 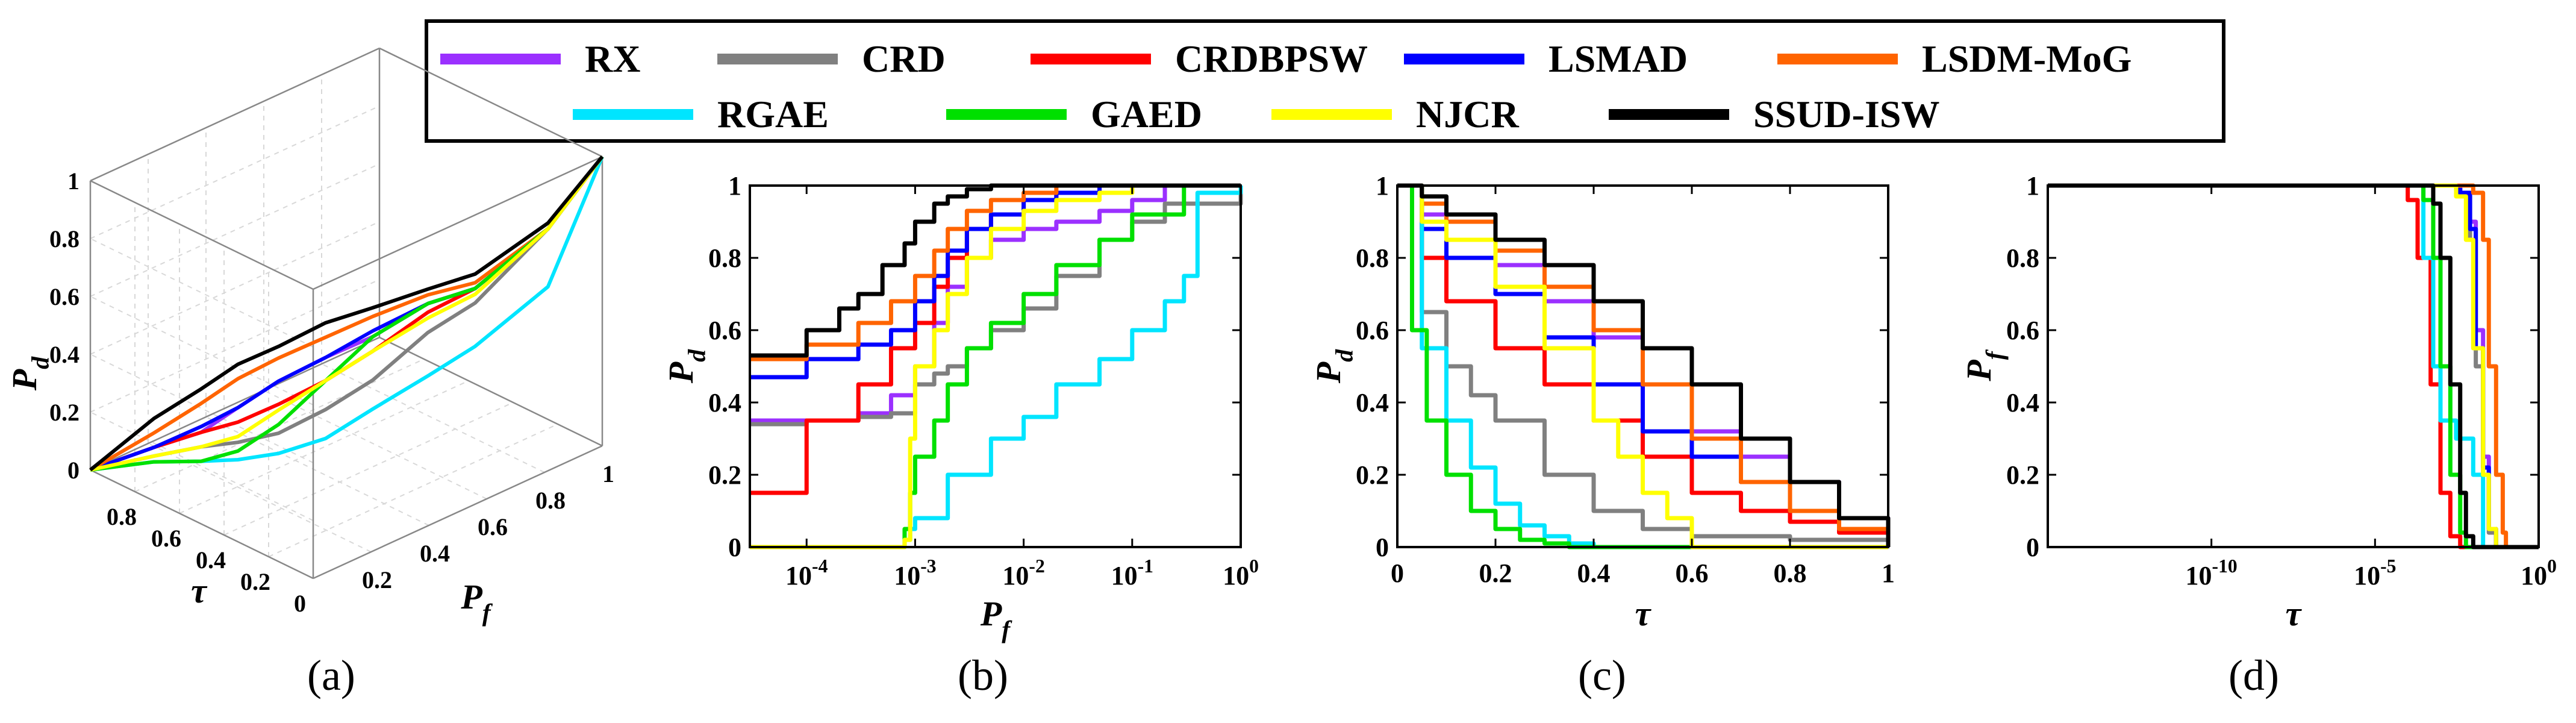 I want to click on x-tick-label: 10⁻³, so click(x=915, y=573).